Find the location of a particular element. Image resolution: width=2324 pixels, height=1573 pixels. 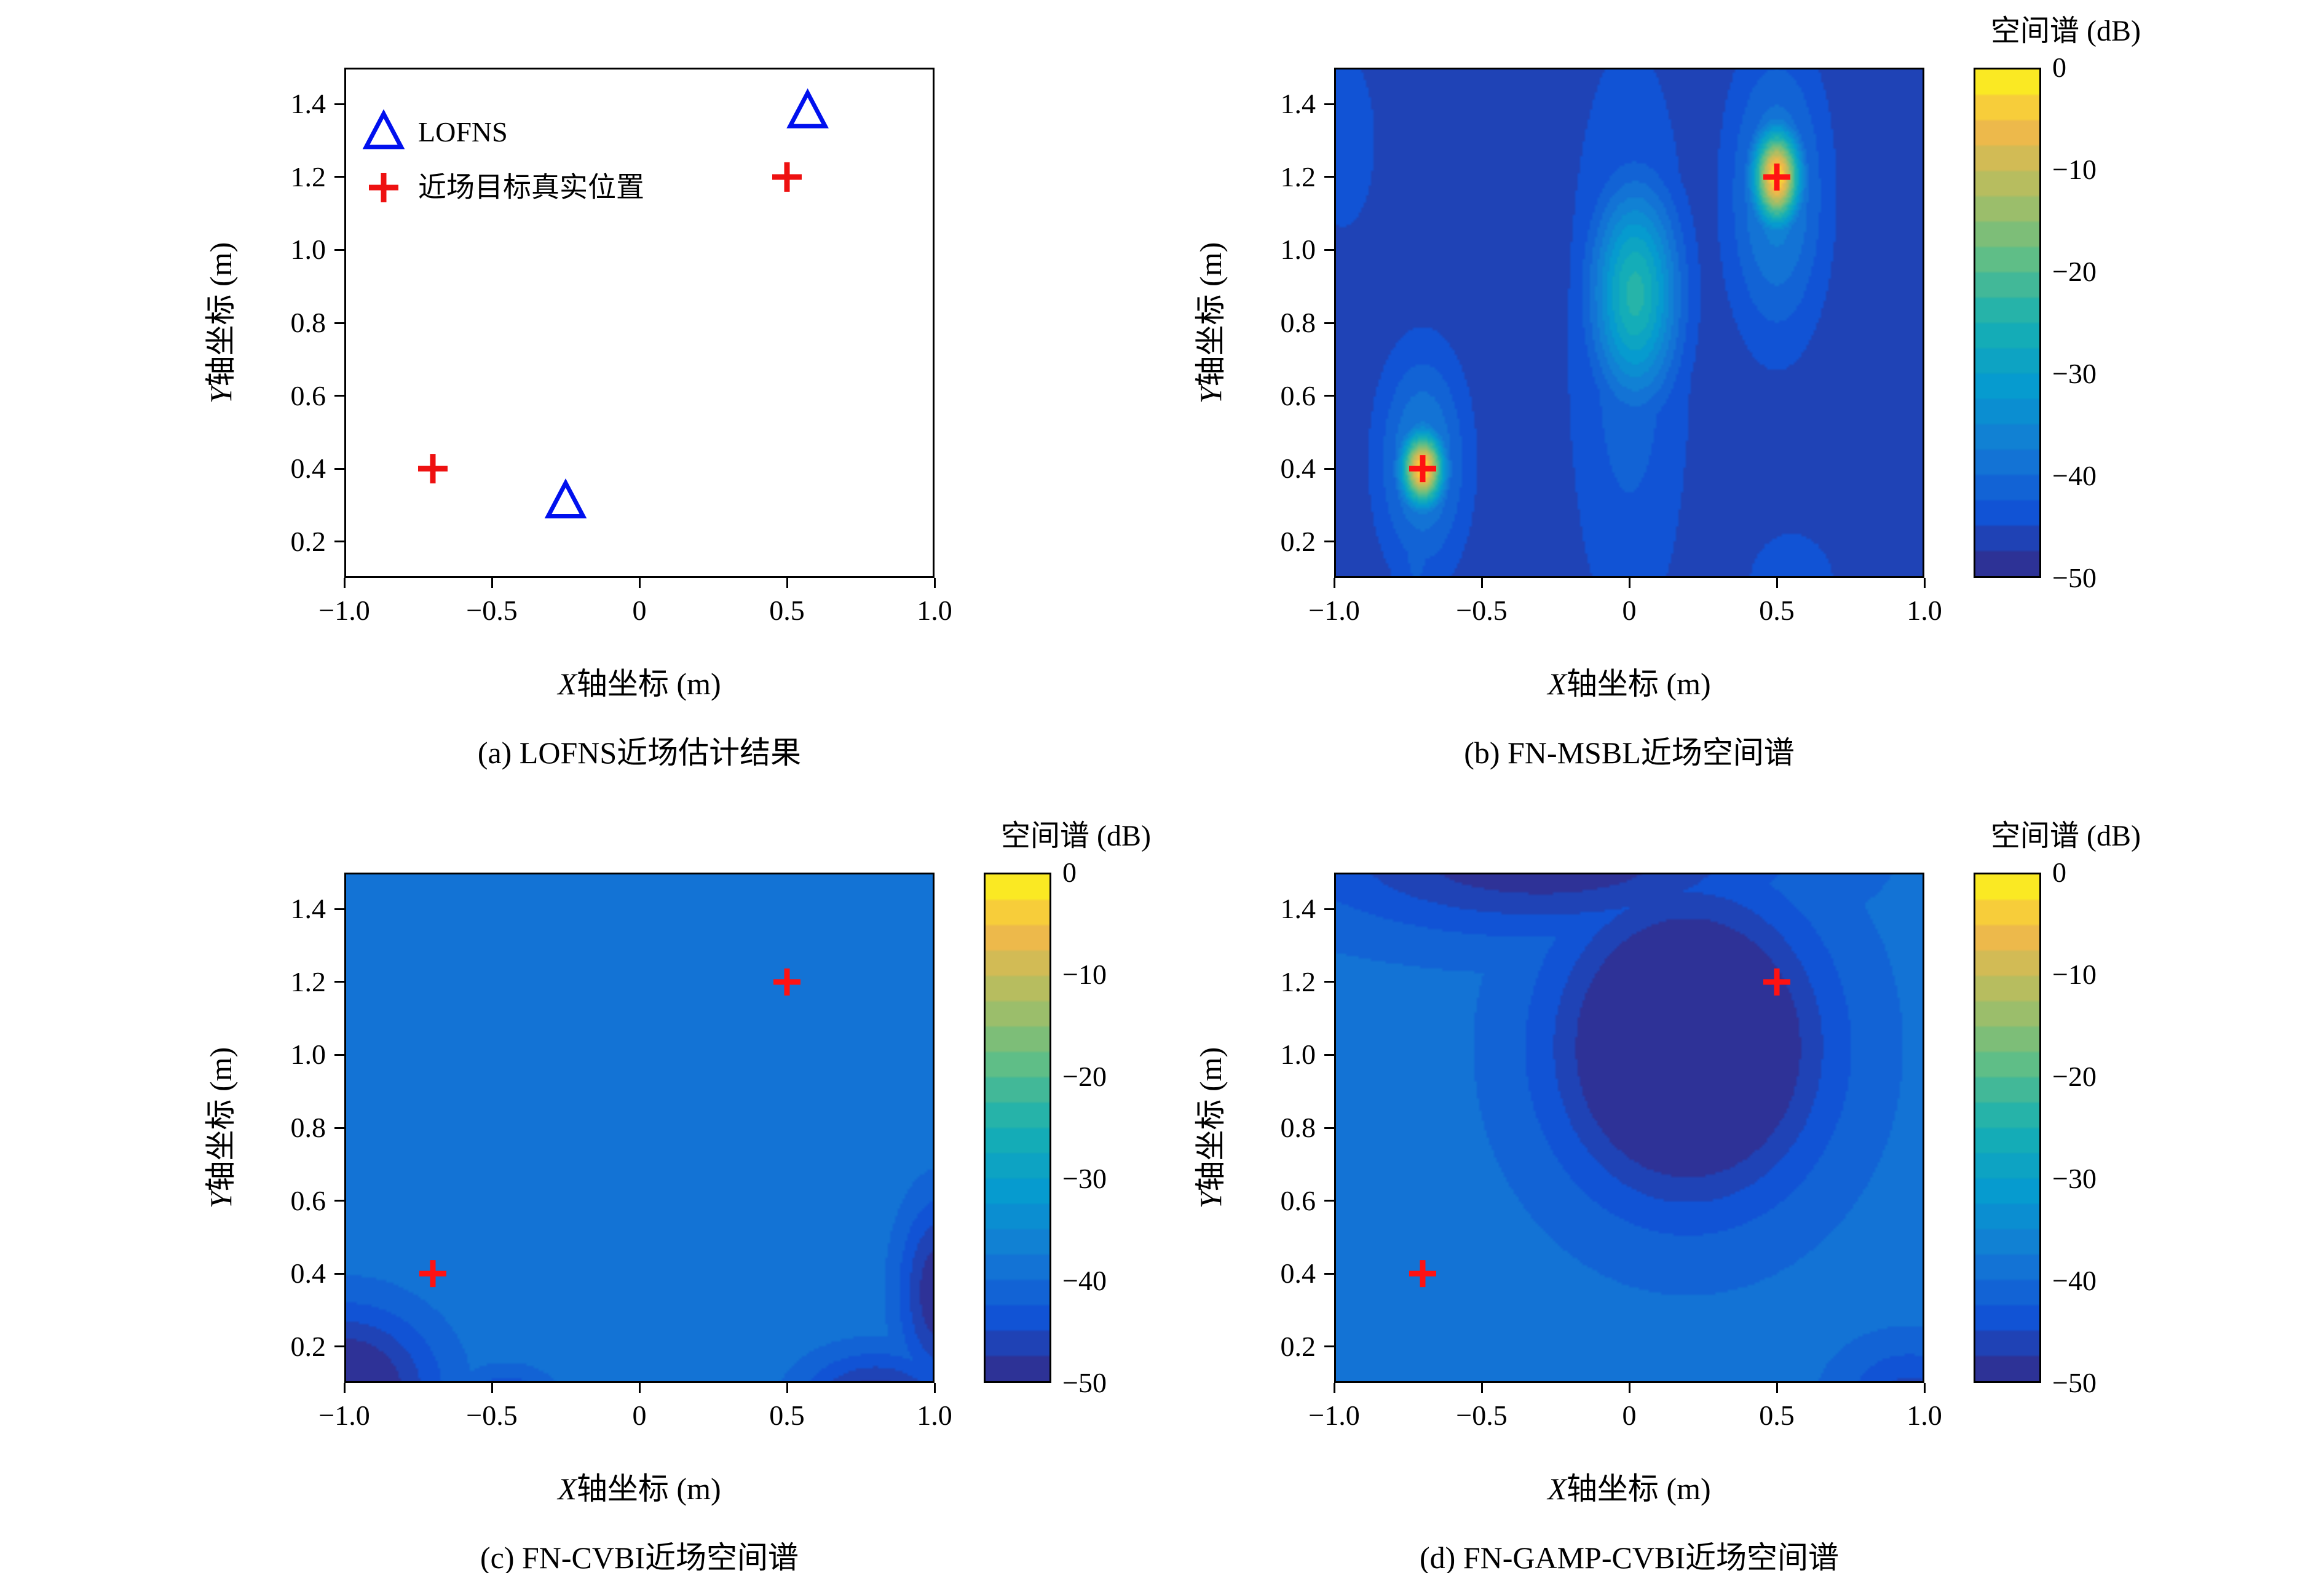

y-tick-label: 1.4 is located at coordinates (308, 104).